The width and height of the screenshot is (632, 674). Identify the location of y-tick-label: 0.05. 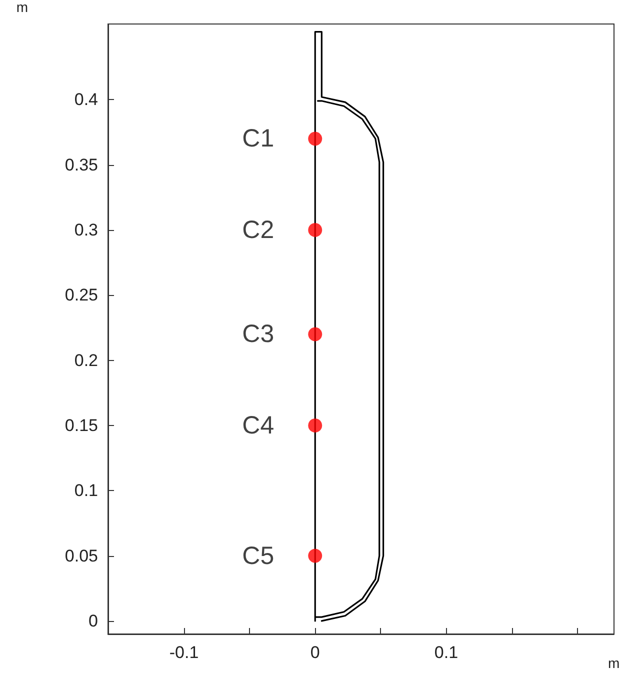
(81, 556).